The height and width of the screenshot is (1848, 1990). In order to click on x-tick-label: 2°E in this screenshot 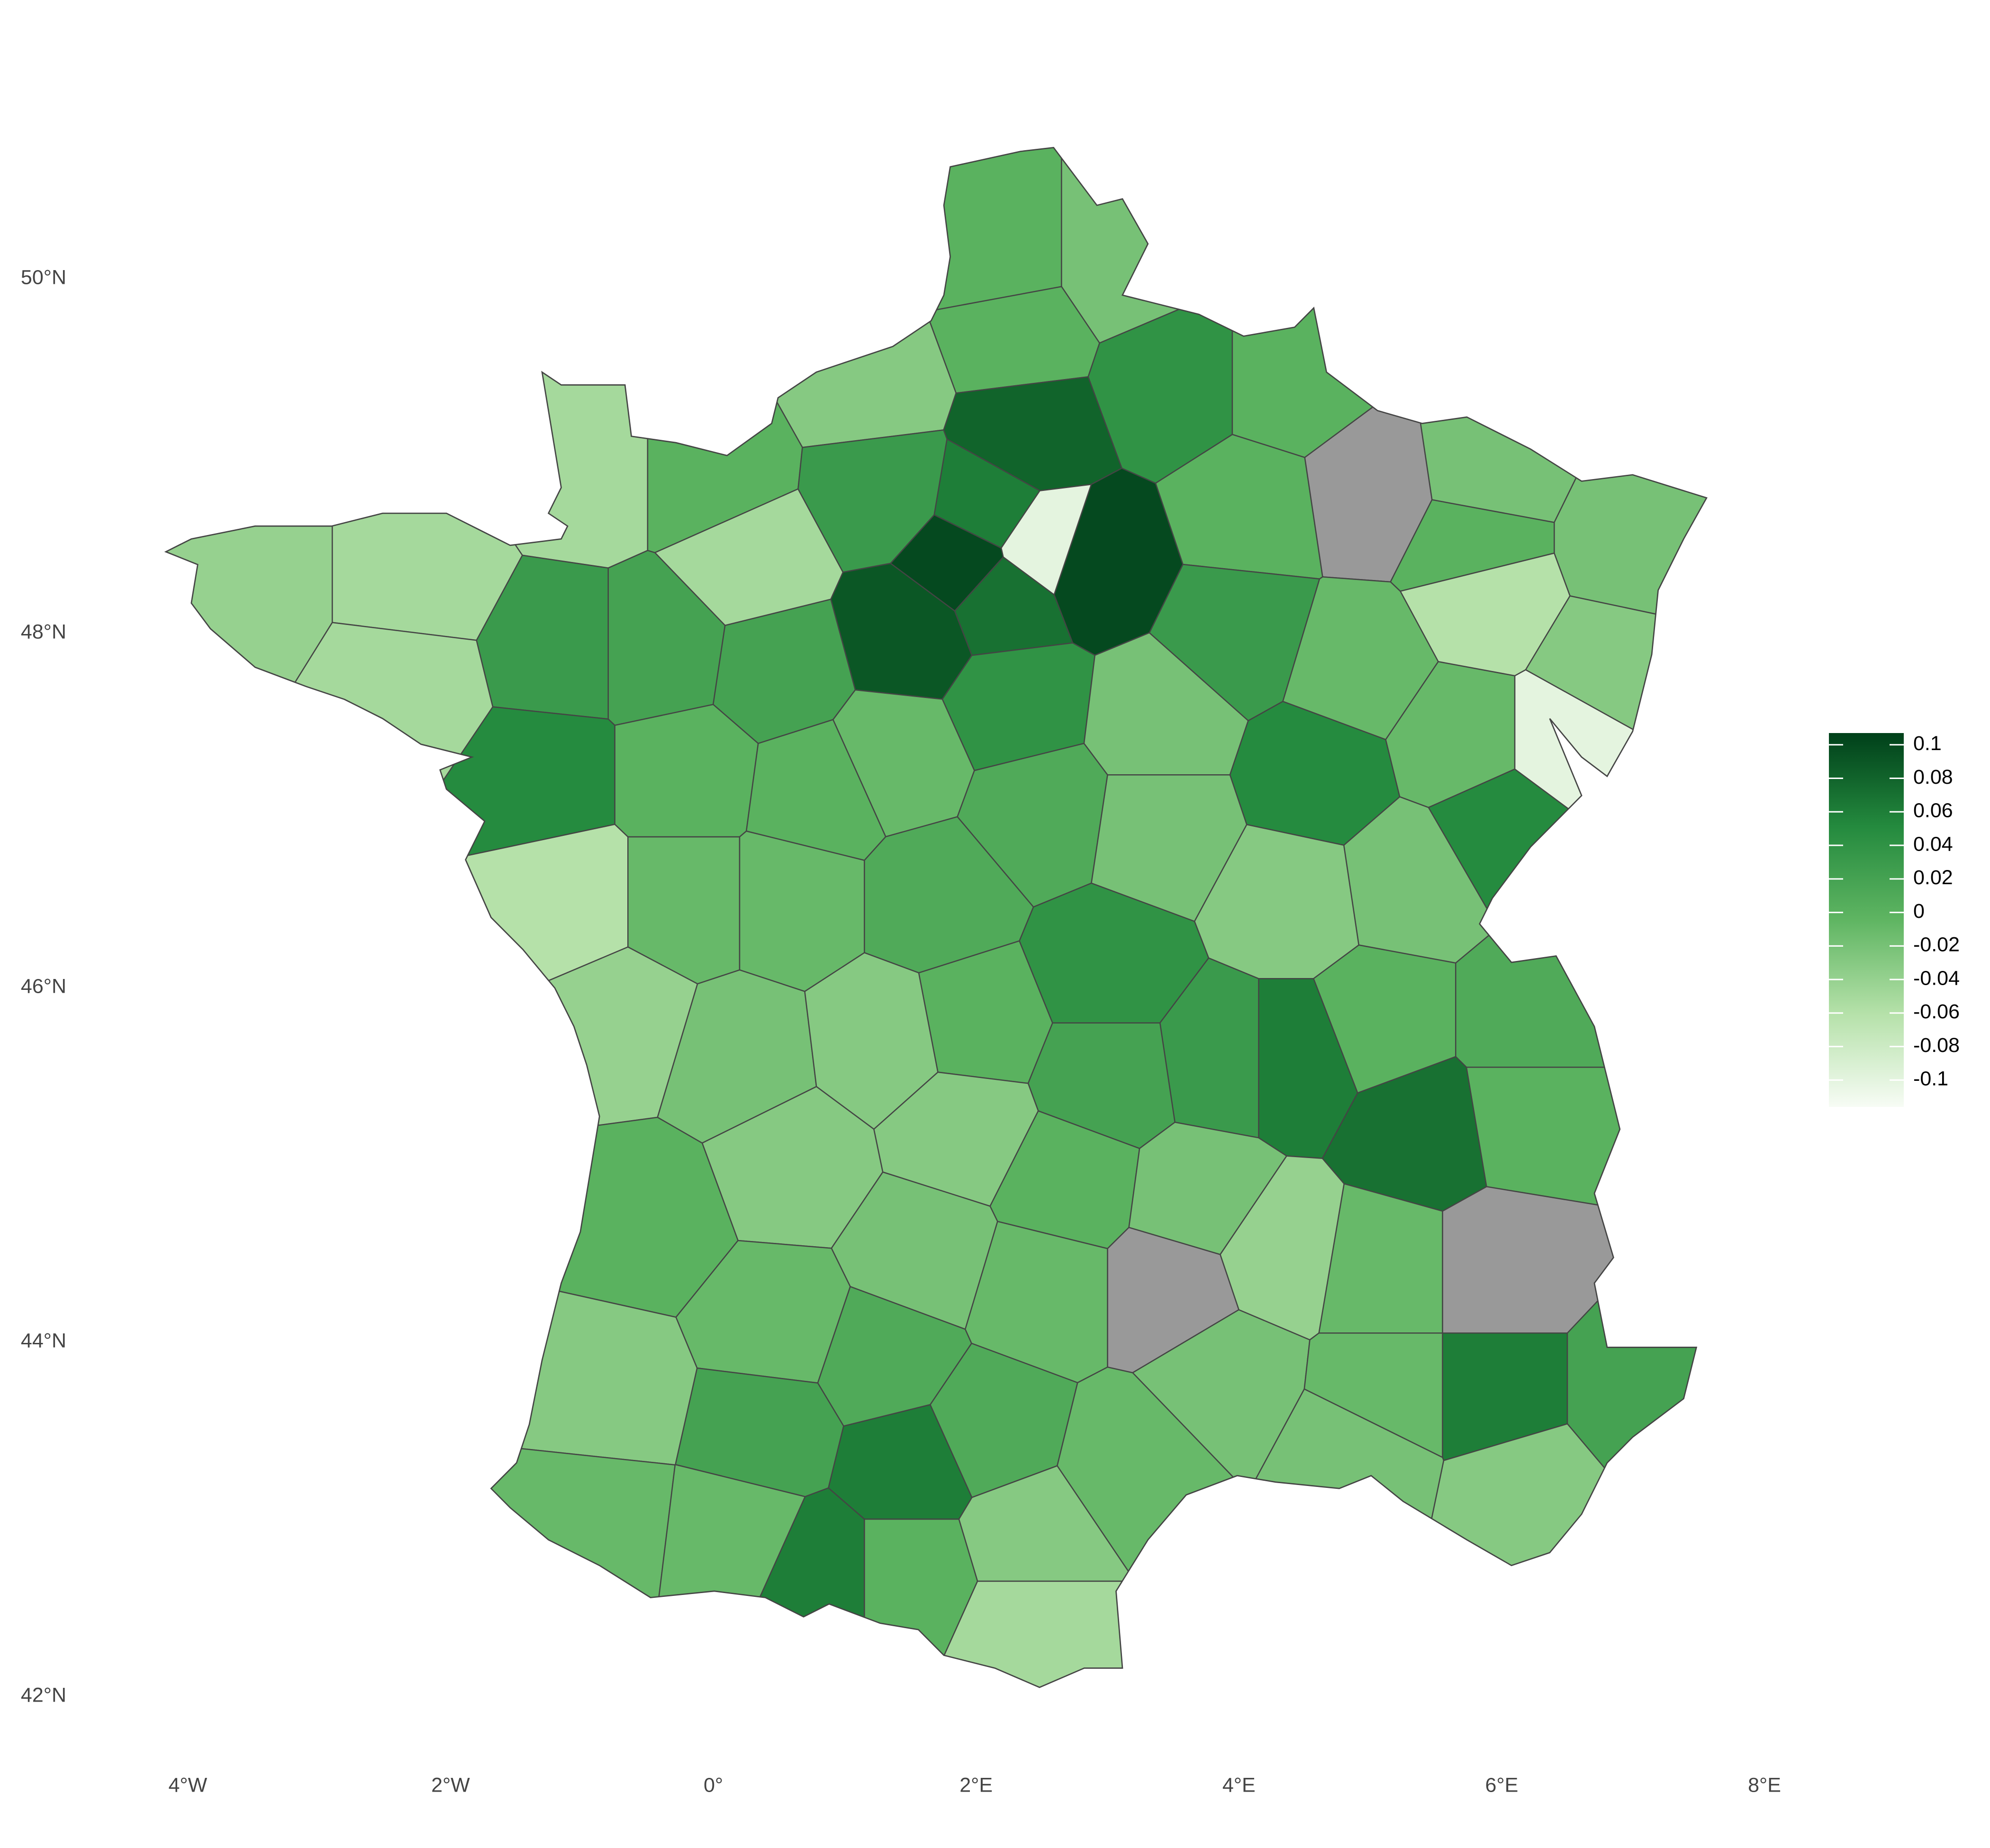, I will do `click(976, 1785)`.